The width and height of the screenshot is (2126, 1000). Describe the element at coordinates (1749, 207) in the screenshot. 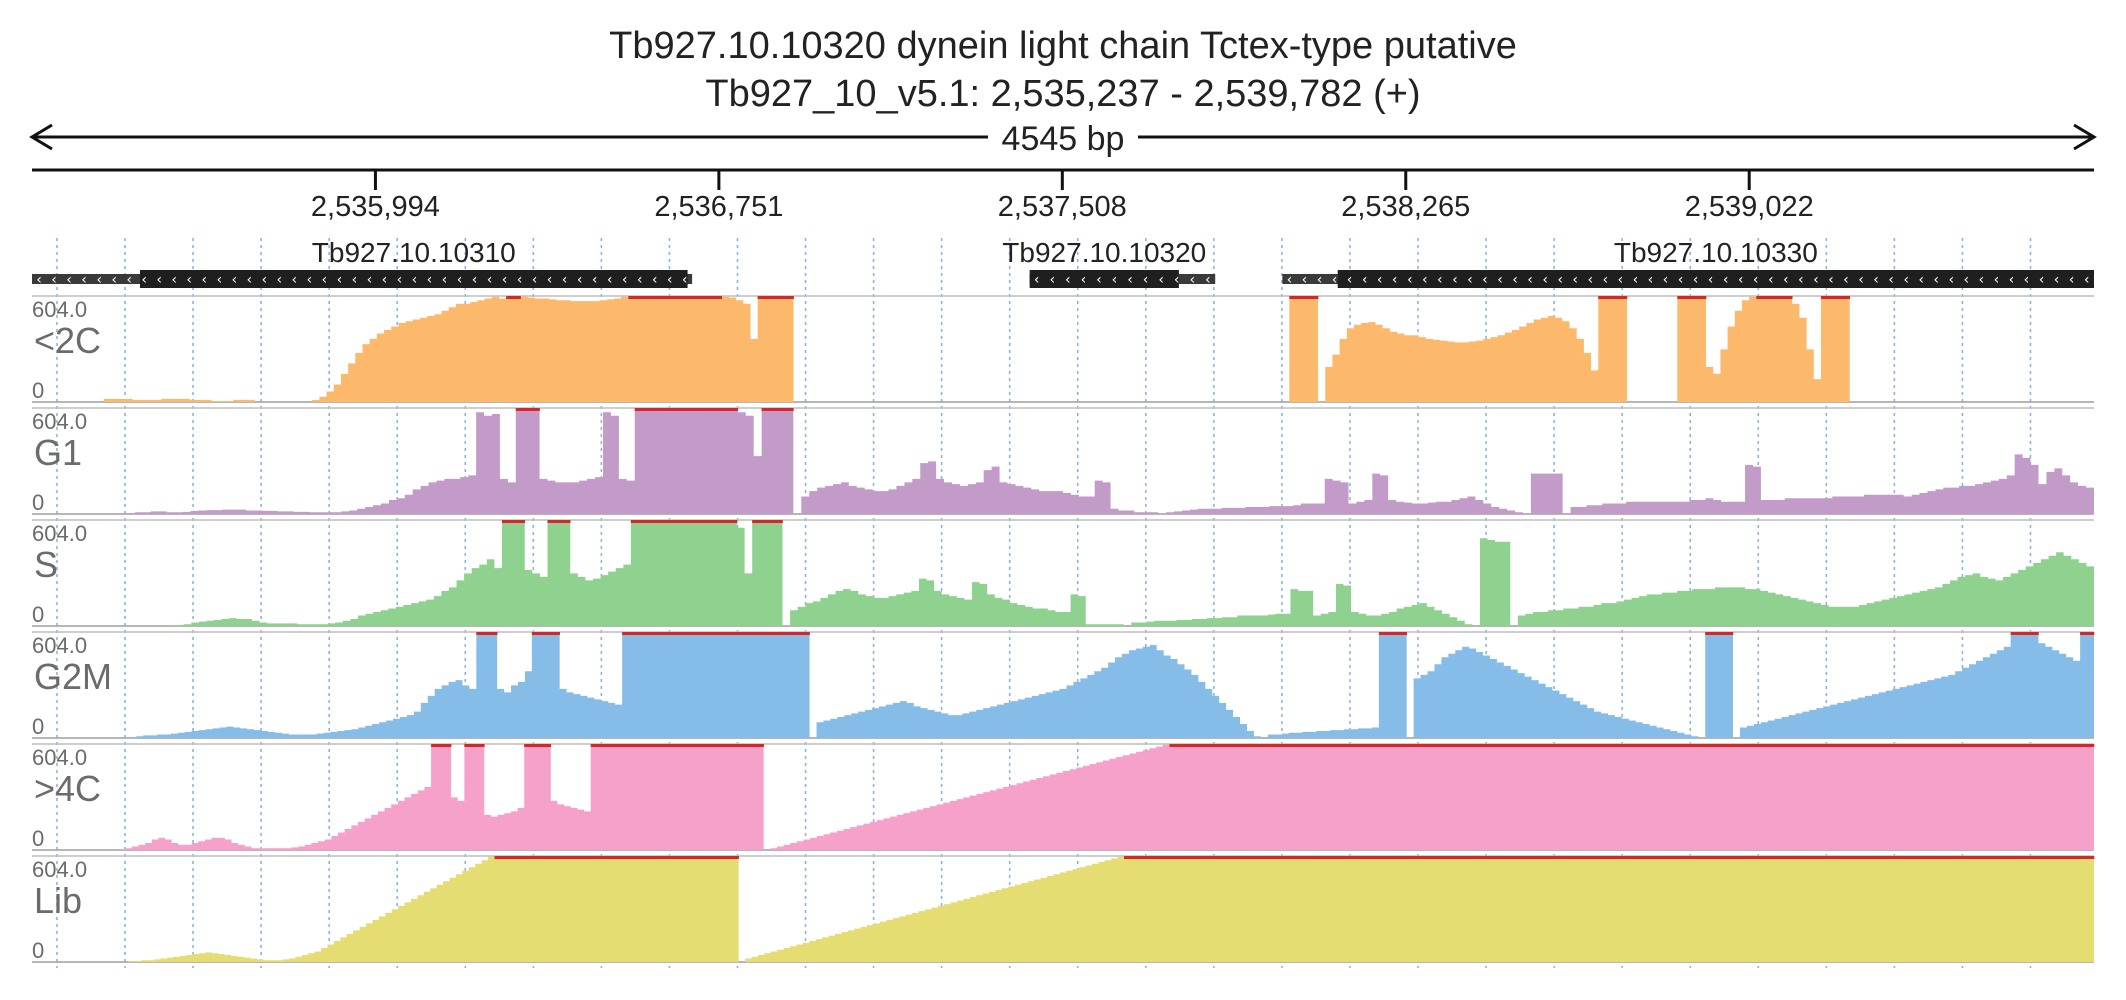

I see `tick-label: 2,539,022` at that location.